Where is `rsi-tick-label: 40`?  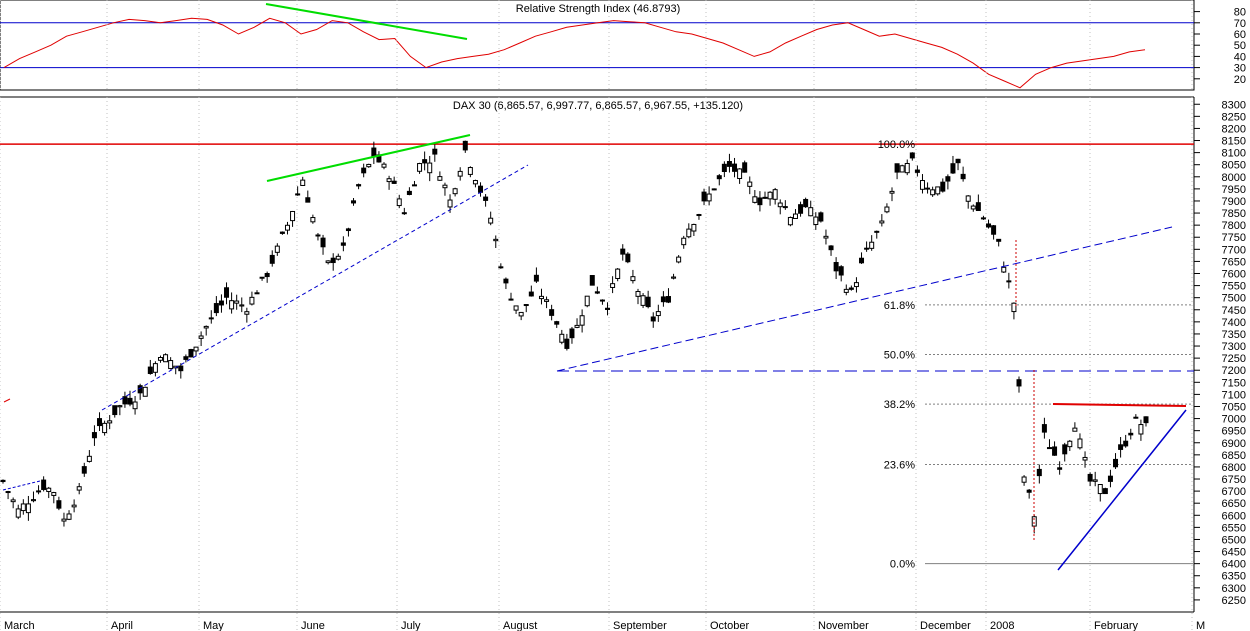 rsi-tick-label: 40 is located at coordinates (1240, 57).